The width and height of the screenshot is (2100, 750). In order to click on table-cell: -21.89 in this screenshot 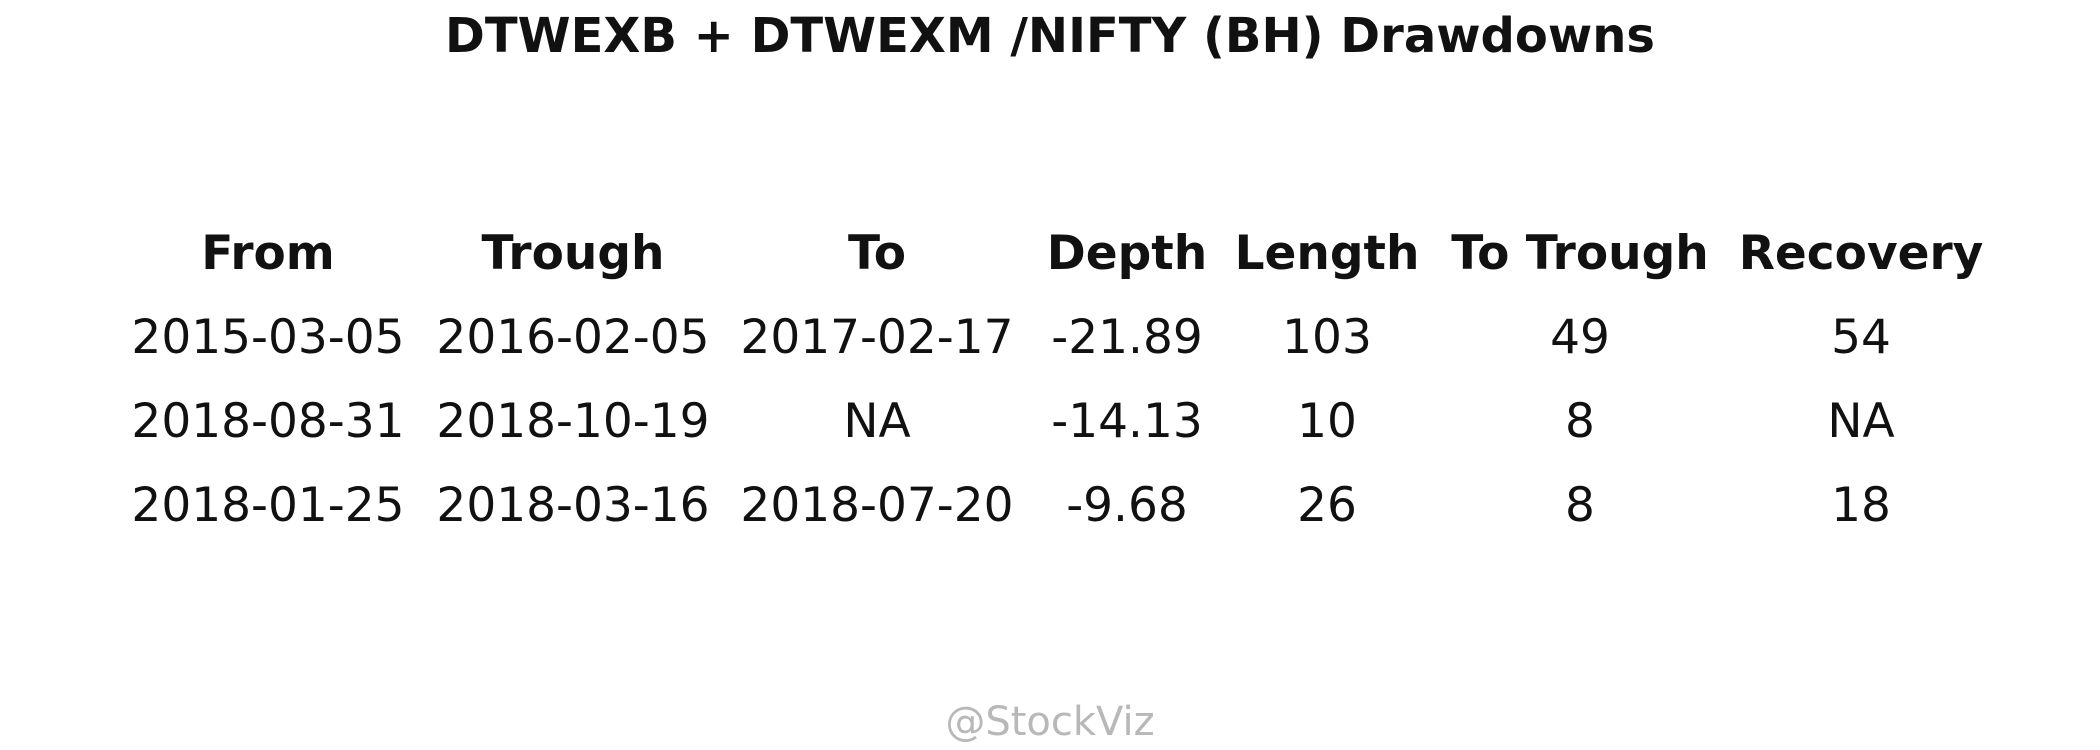, I will do `click(1127, 337)`.